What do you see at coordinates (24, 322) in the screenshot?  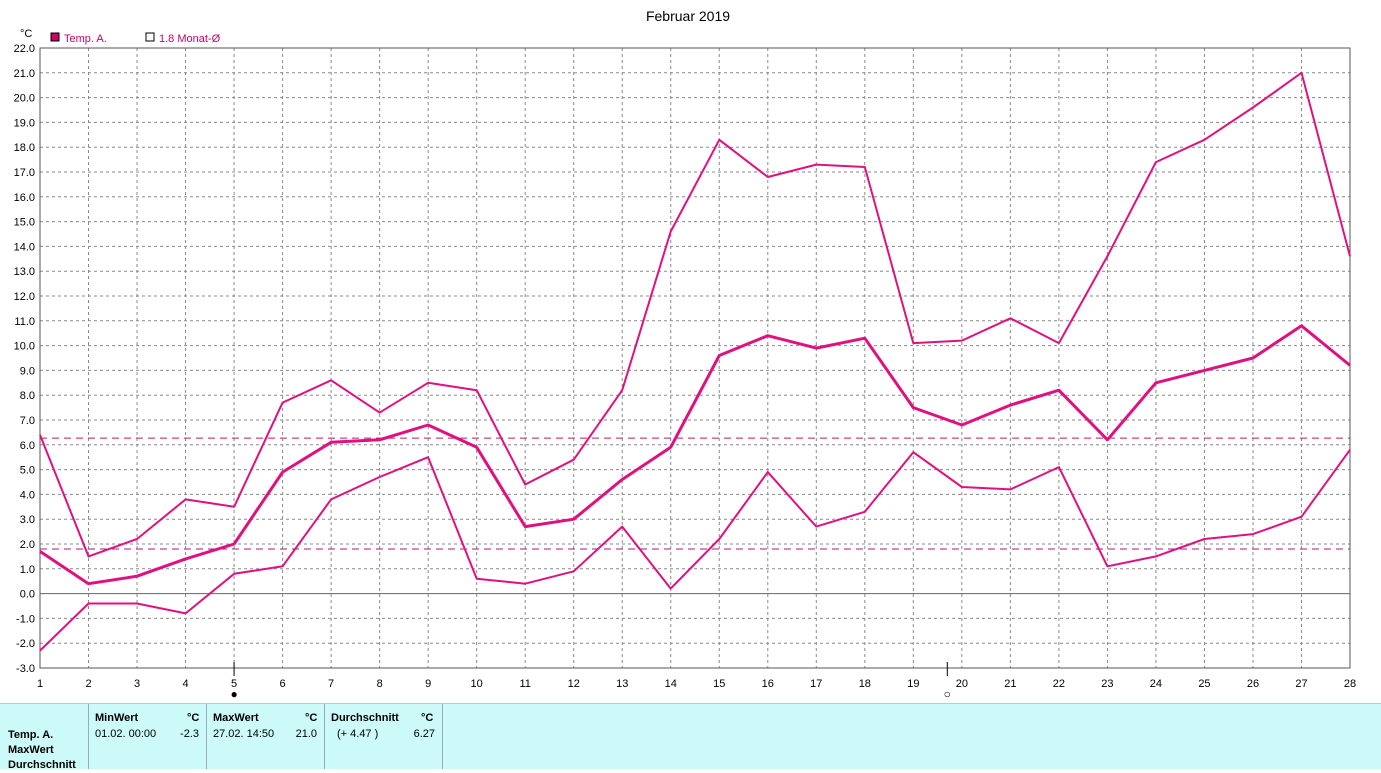 I see `y-tick-label: 11.0` at bounding box center [24, 322].